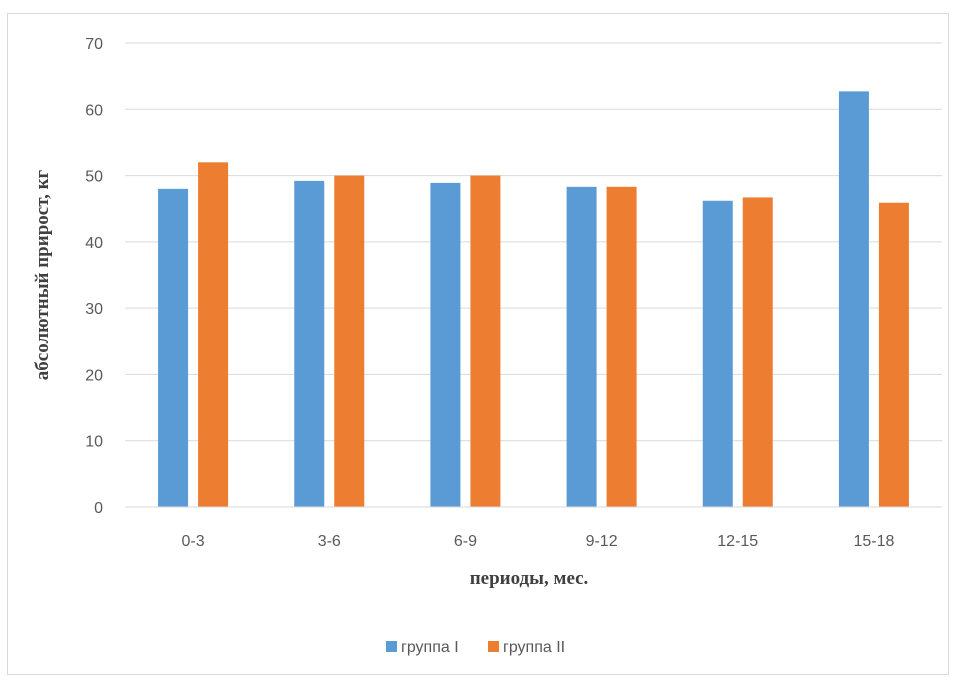 The width and height of the screenshot is (957, 680). What do you see at coordinates (94, 110) in the screenshot?
I see `y-tick-label: 60` at bounding box center [94, 110].